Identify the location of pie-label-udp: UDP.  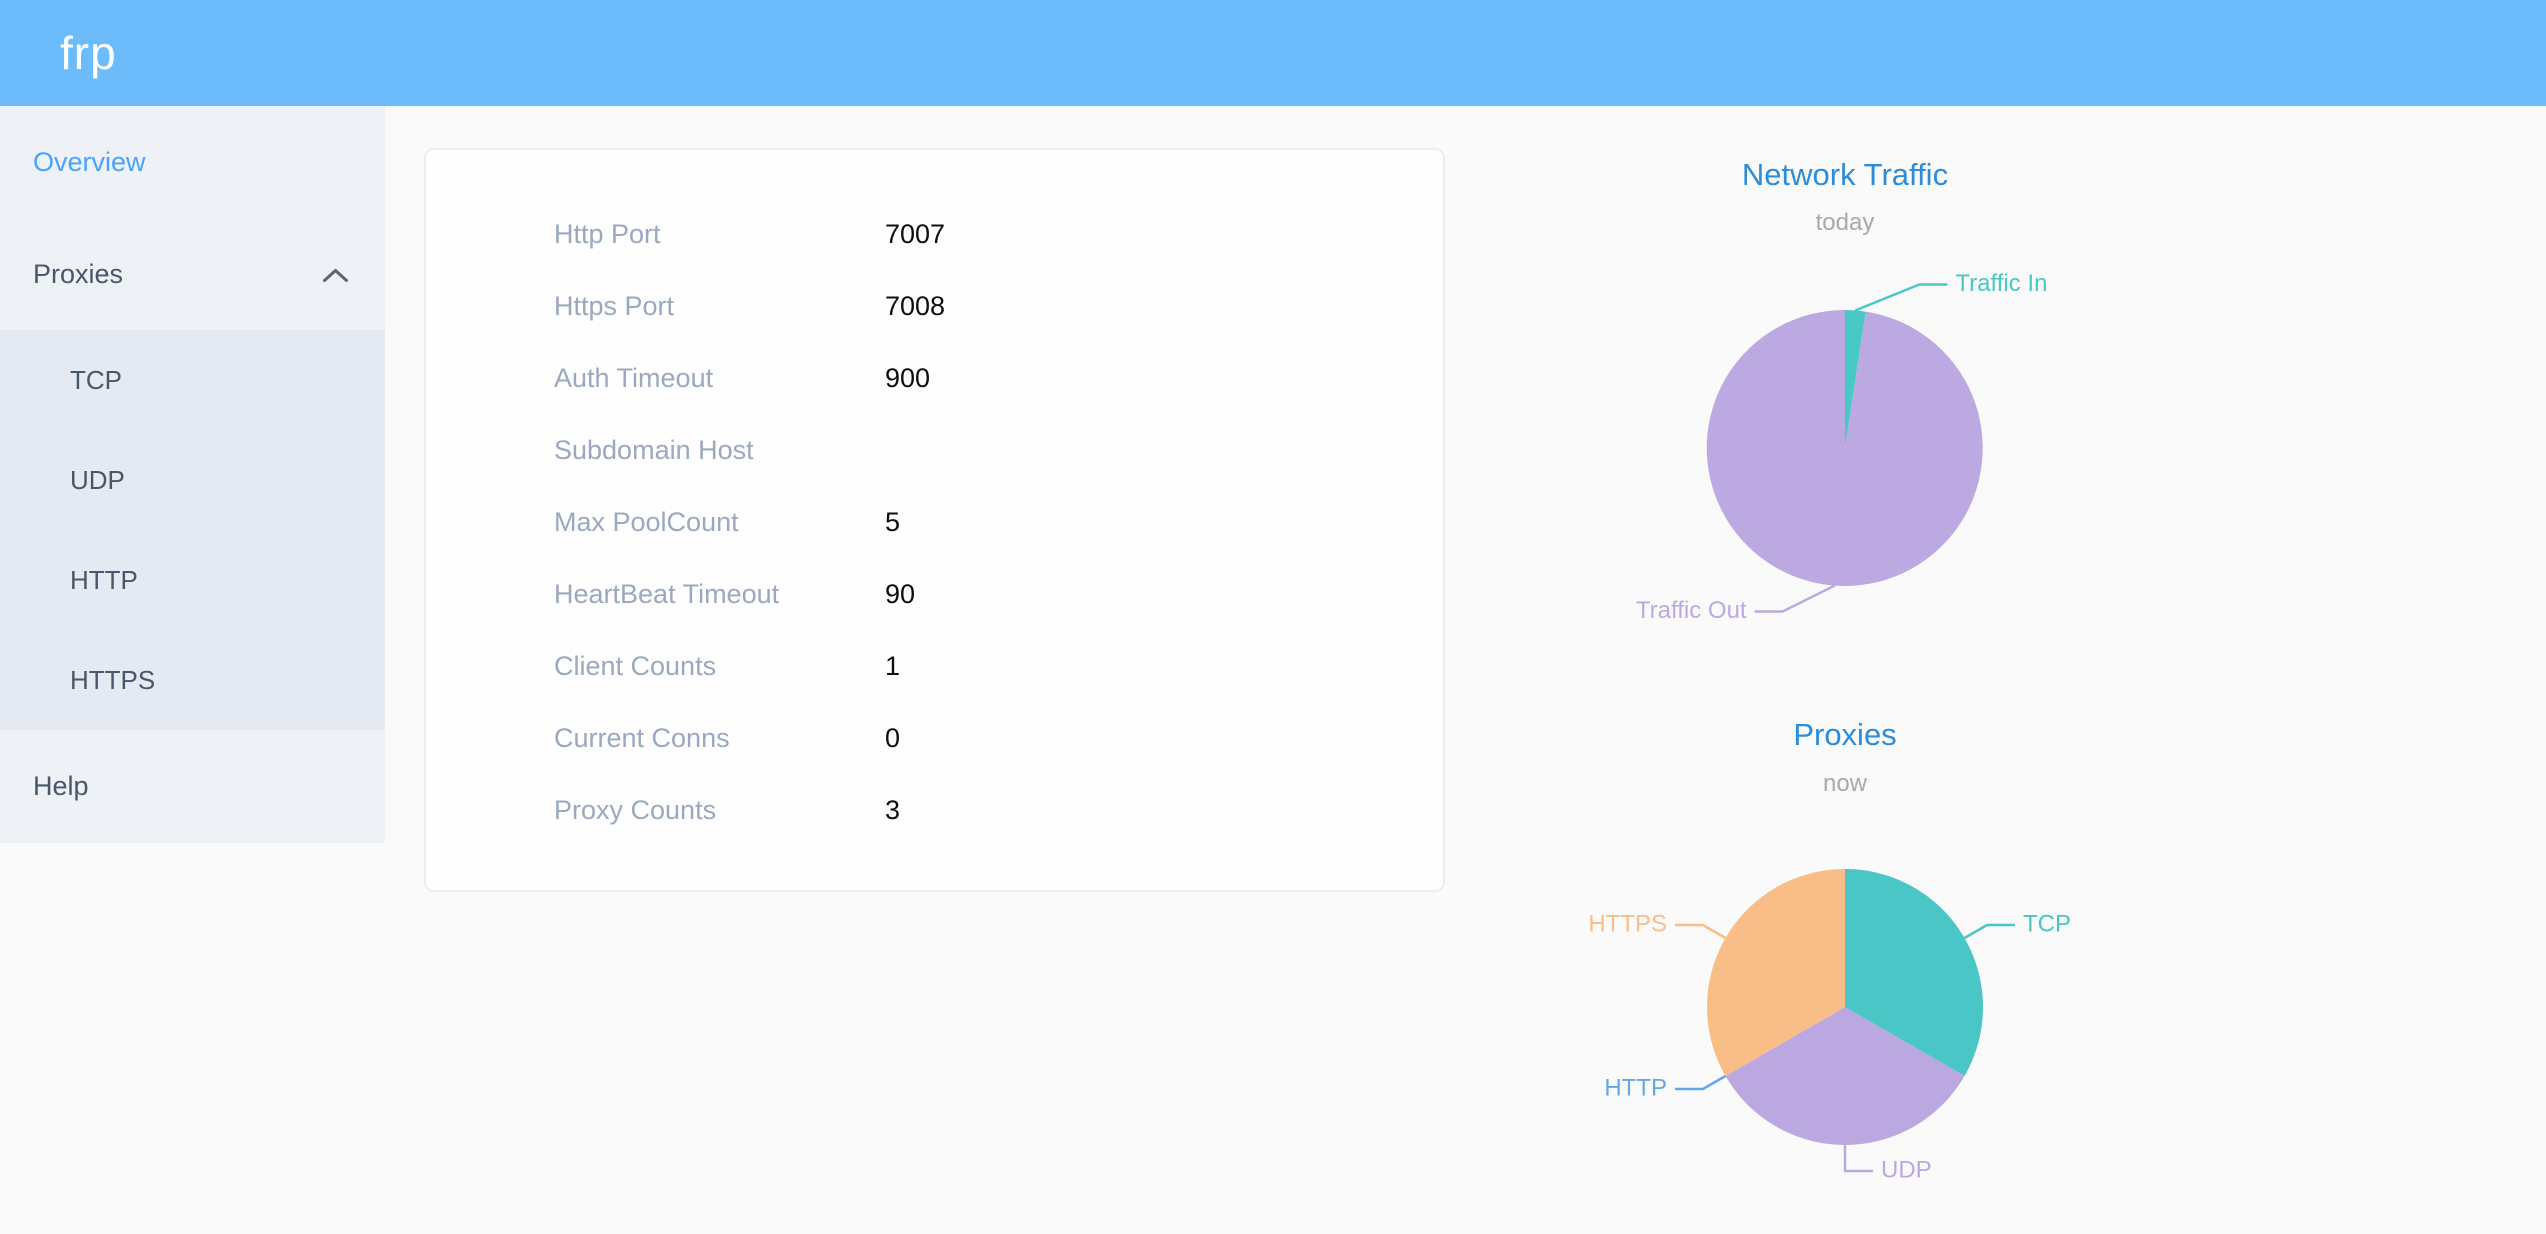
(1906, 1169).